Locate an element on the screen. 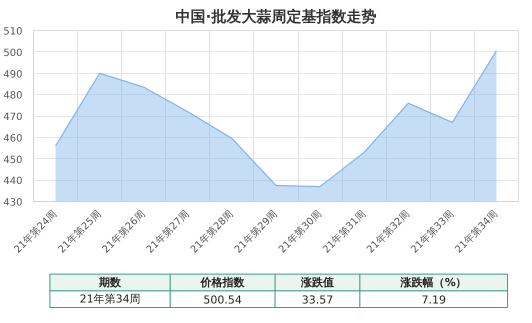 The width and height of the screenshot is (532, 323). y-tick-label: 450 is located at coordinates (13, 160).